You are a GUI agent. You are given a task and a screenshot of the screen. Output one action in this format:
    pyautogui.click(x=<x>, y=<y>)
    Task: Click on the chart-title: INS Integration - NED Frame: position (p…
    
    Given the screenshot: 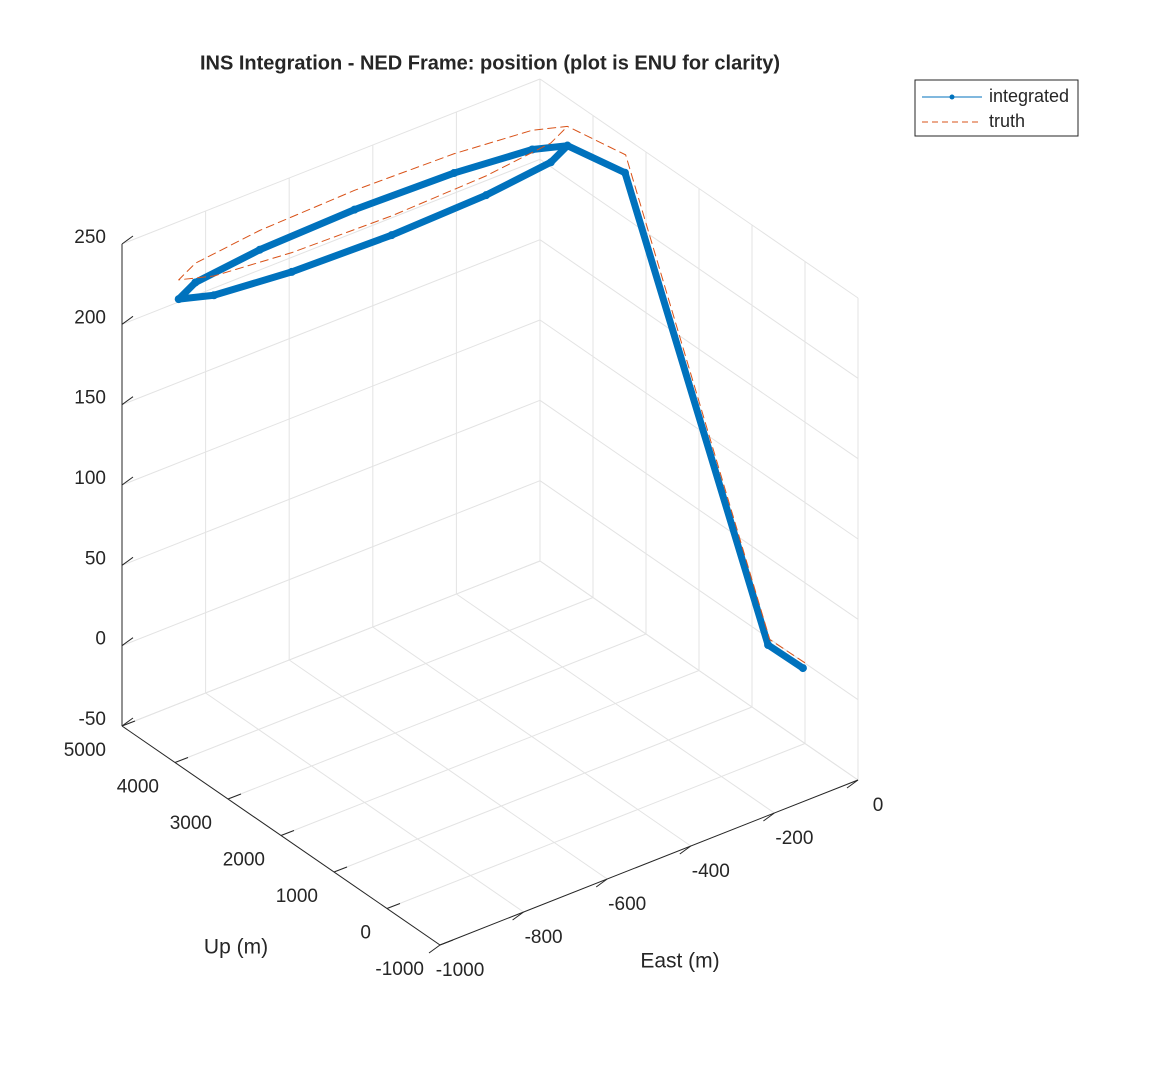 What is the action you would take?
    pyautogui.click(x=490, y=63)
    